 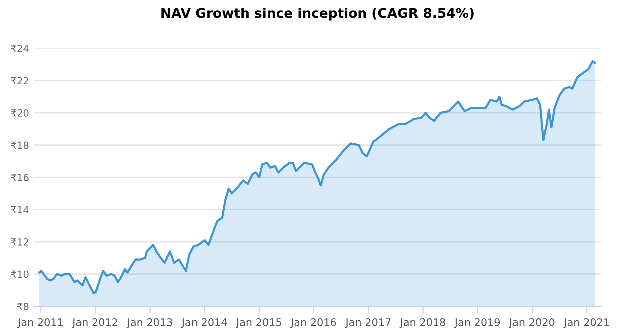 What do you see at coordinates (20, 48) in the screenshot?
I see `y-tick-label: ₹24` at bounding box center [20, 48].